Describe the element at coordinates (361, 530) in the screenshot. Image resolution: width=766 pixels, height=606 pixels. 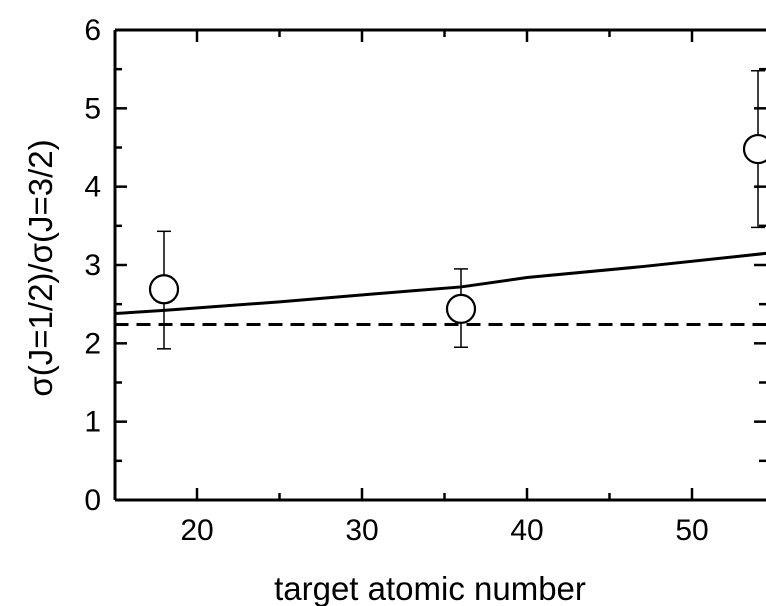
I see `x-tick-label: 30` at that location.